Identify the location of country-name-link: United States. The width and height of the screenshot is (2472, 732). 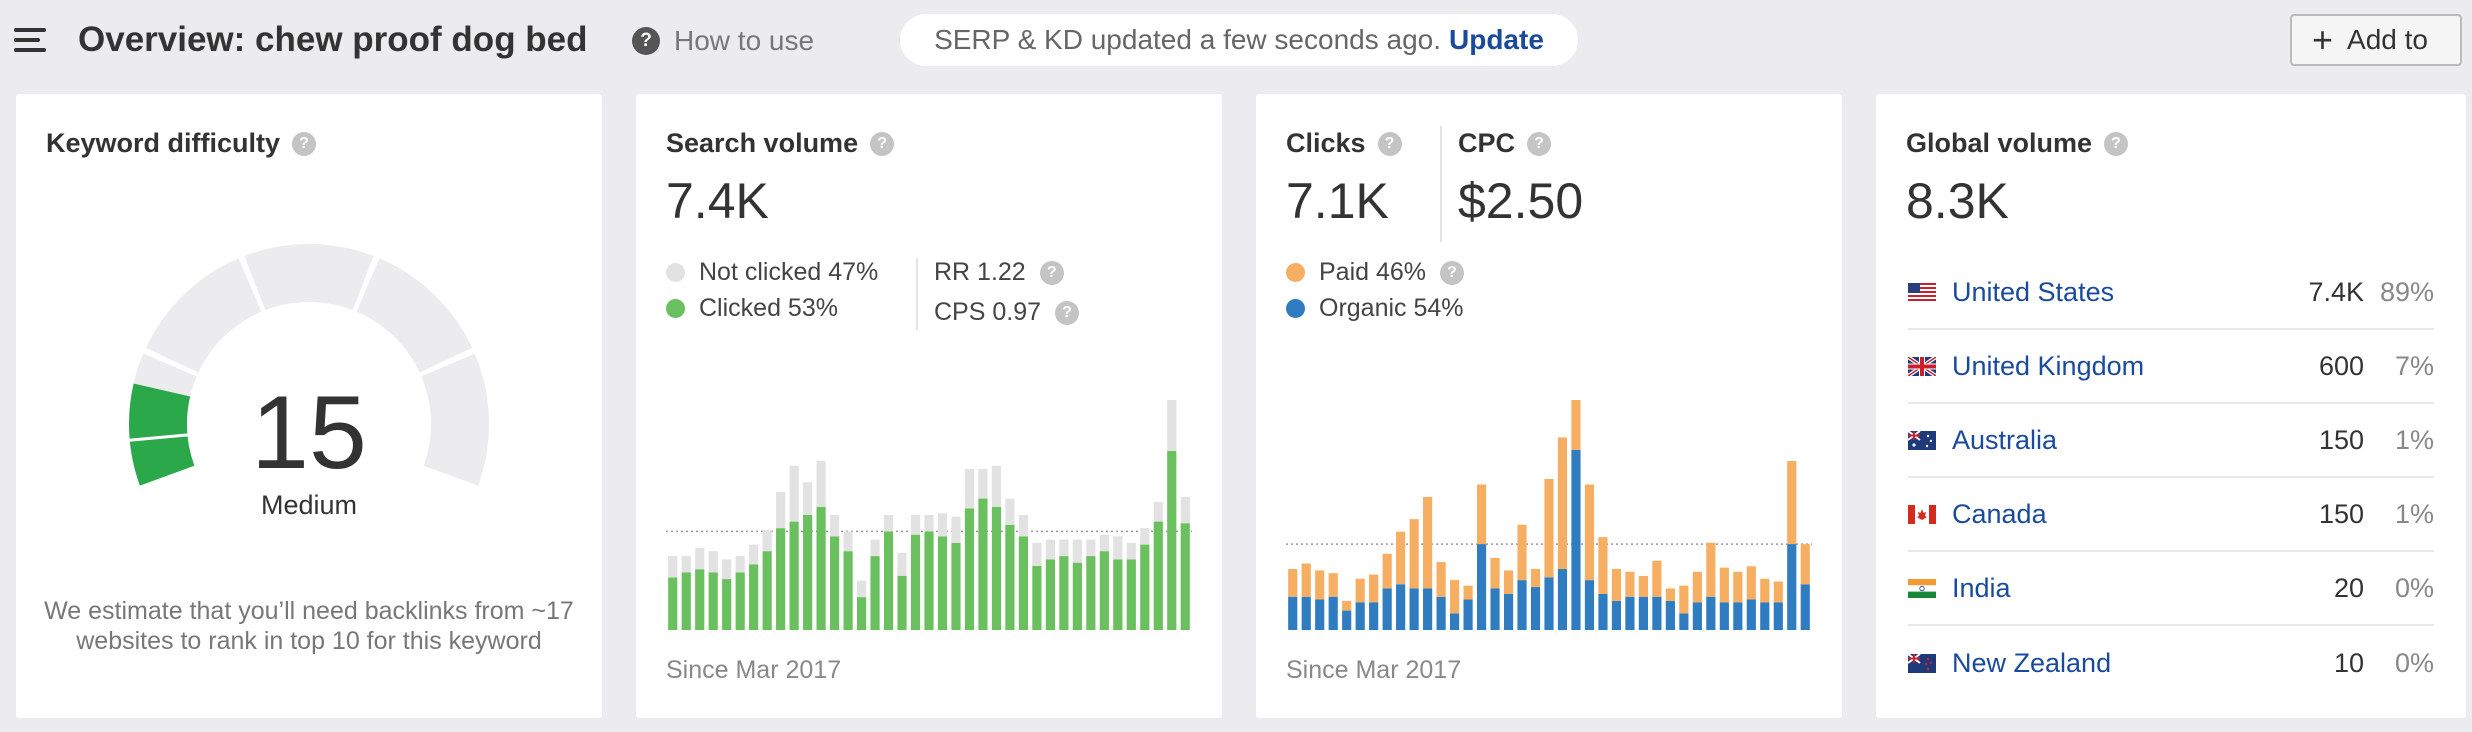
(2033, 291).